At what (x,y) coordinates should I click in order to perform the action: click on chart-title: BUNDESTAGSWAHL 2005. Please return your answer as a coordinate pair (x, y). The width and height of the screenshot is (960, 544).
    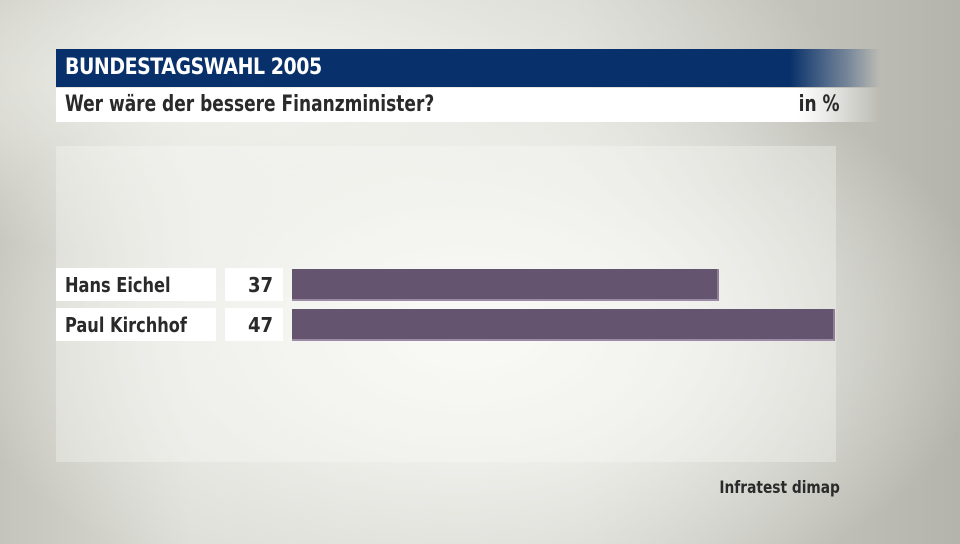
    Looking at the image, I should click on (193, 67).